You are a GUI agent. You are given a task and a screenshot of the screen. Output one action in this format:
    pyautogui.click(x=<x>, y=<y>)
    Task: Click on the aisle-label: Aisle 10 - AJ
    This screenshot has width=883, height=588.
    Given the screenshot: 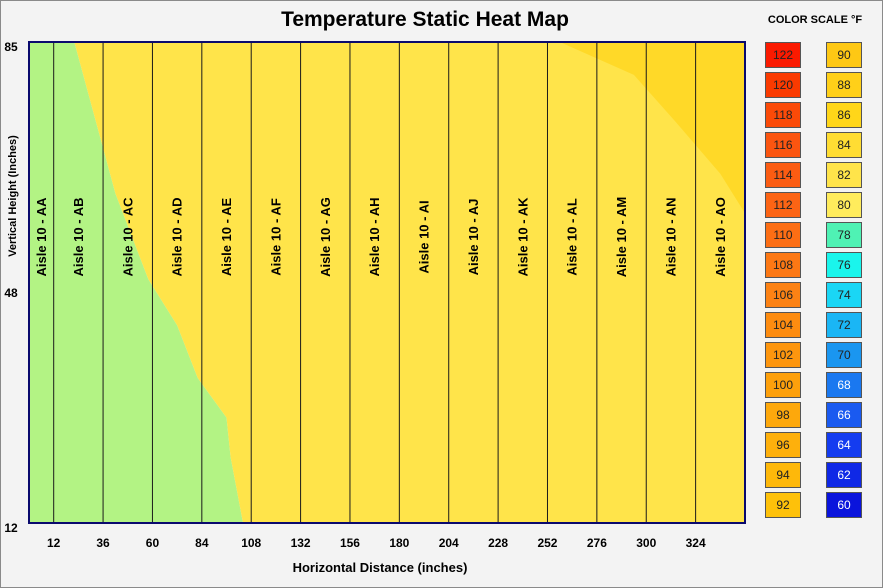 What is the action you would take?
    pyautogui.click(x=473, y=237)
    